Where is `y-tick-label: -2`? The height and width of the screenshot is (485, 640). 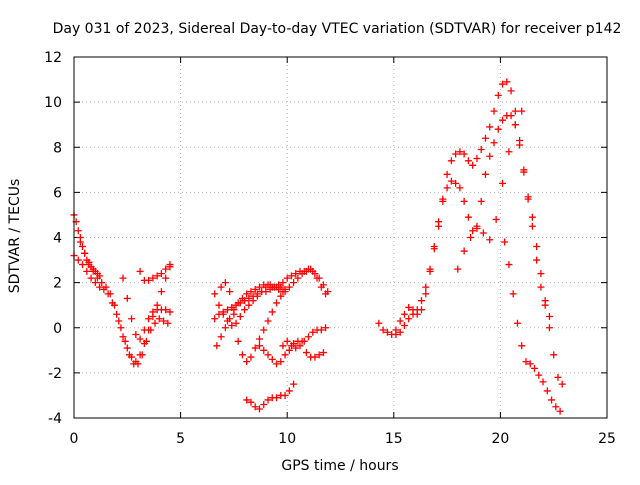 y-tick-label: -2 is located at coordinates (55, 374).